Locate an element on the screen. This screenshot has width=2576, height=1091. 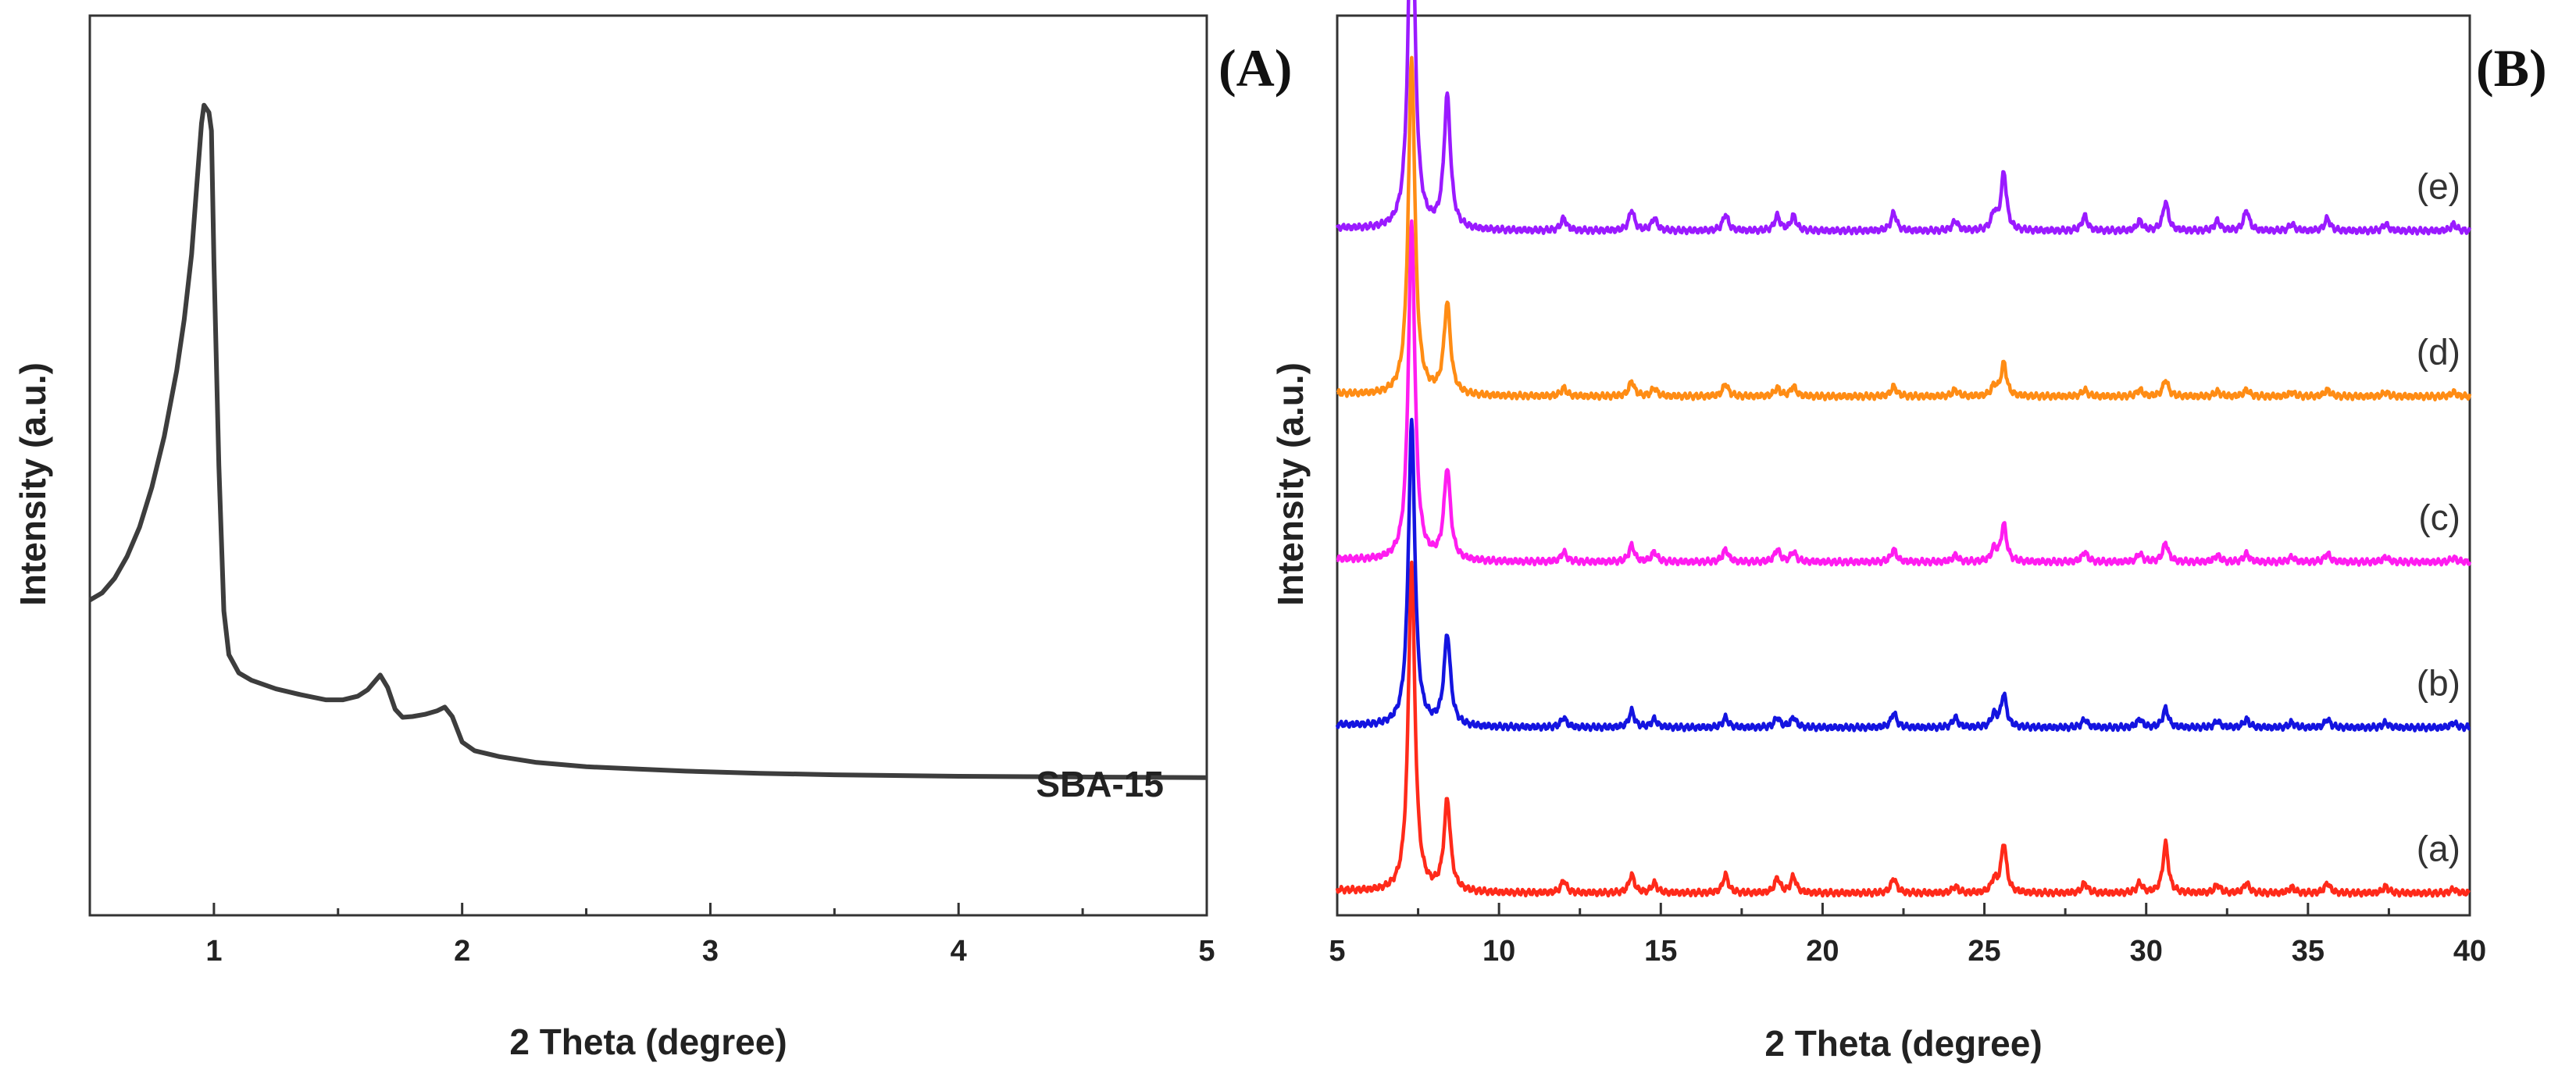
panel-b-x-tick-label: 25 is located at coordinates (1984, 951).